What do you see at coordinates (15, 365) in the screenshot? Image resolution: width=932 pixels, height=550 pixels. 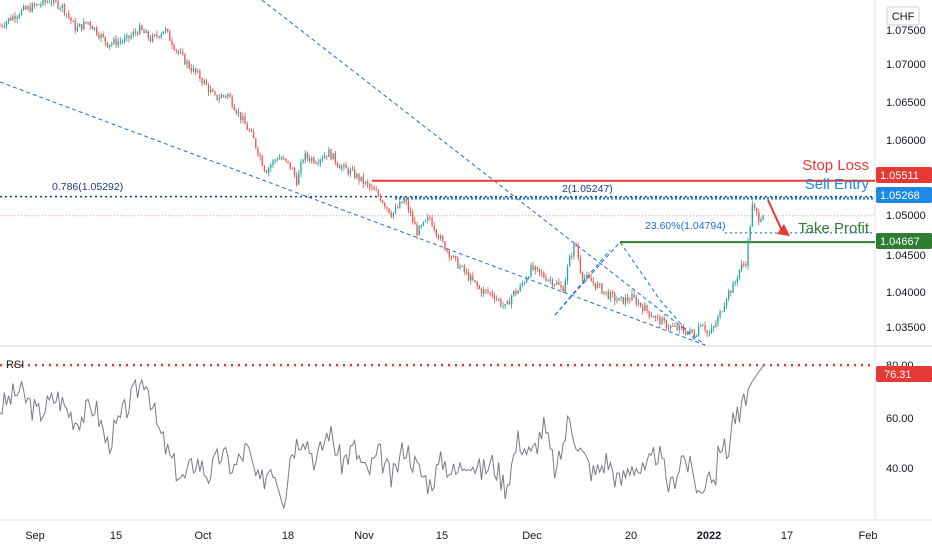 I see `rsi-pane-title: RSI` at bounding box center [15, 365].